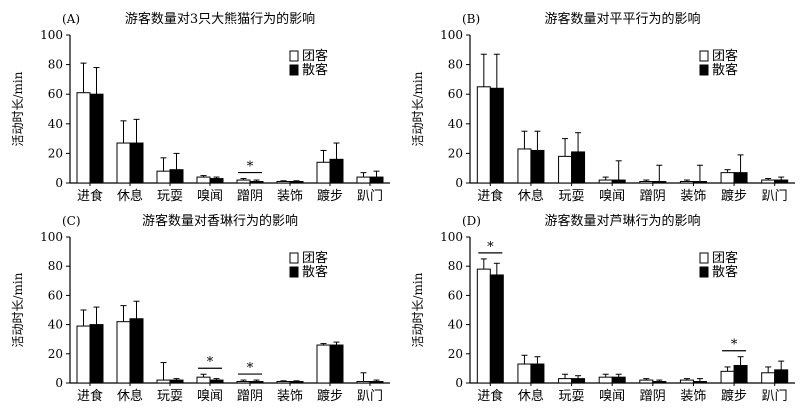 Image resolution: width=812 pixels, height=409 pixels. I want to click on chart-title: 游客数量对3只大熊猫行为的影响, so click(220, 19).